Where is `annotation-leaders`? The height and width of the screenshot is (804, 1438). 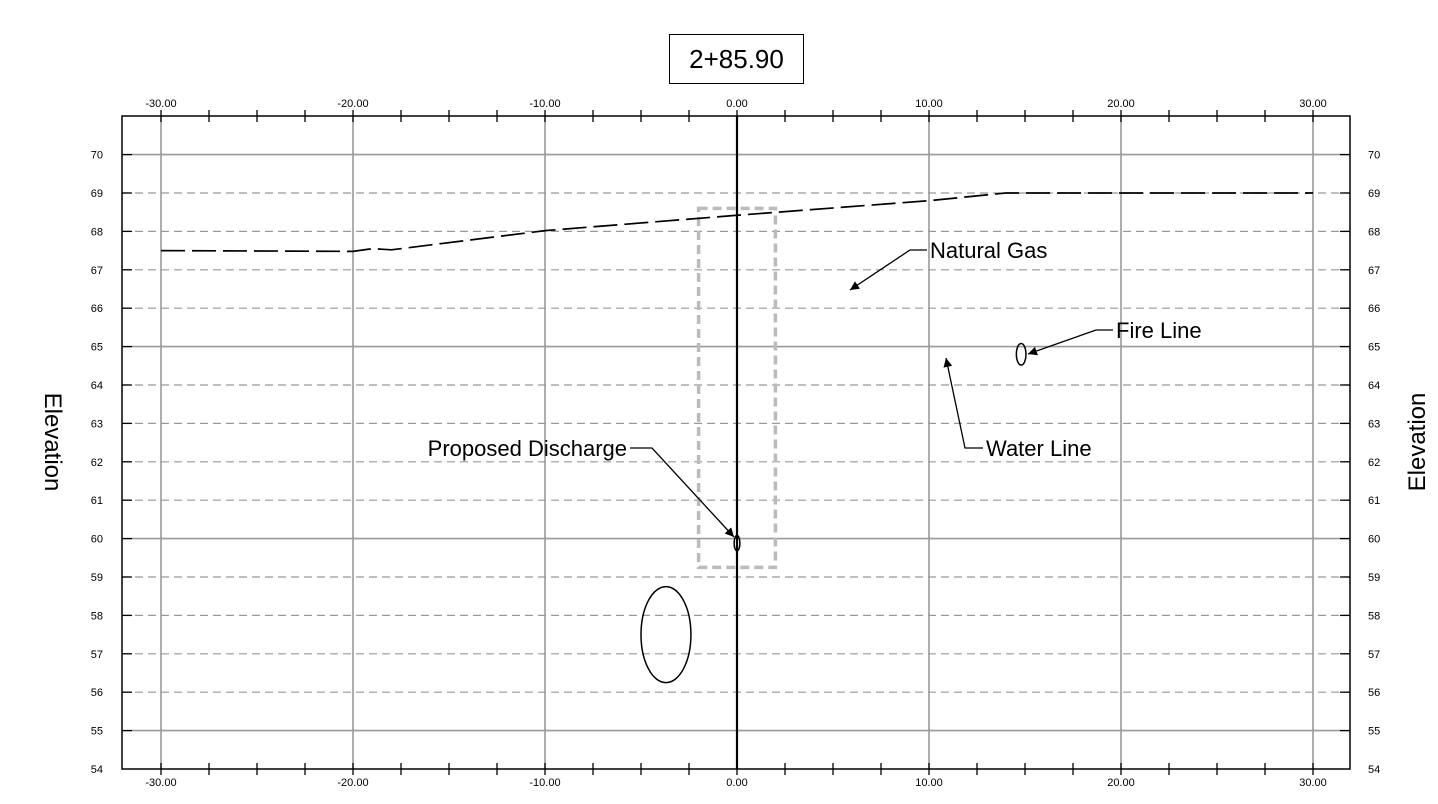 annotation-leaders is located at coordinates (871, 393).